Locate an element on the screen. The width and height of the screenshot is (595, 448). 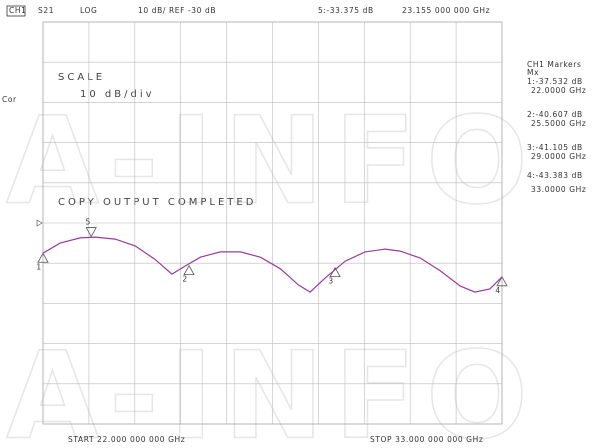
scale-title: SCALE is located at coordinates (81, 77).